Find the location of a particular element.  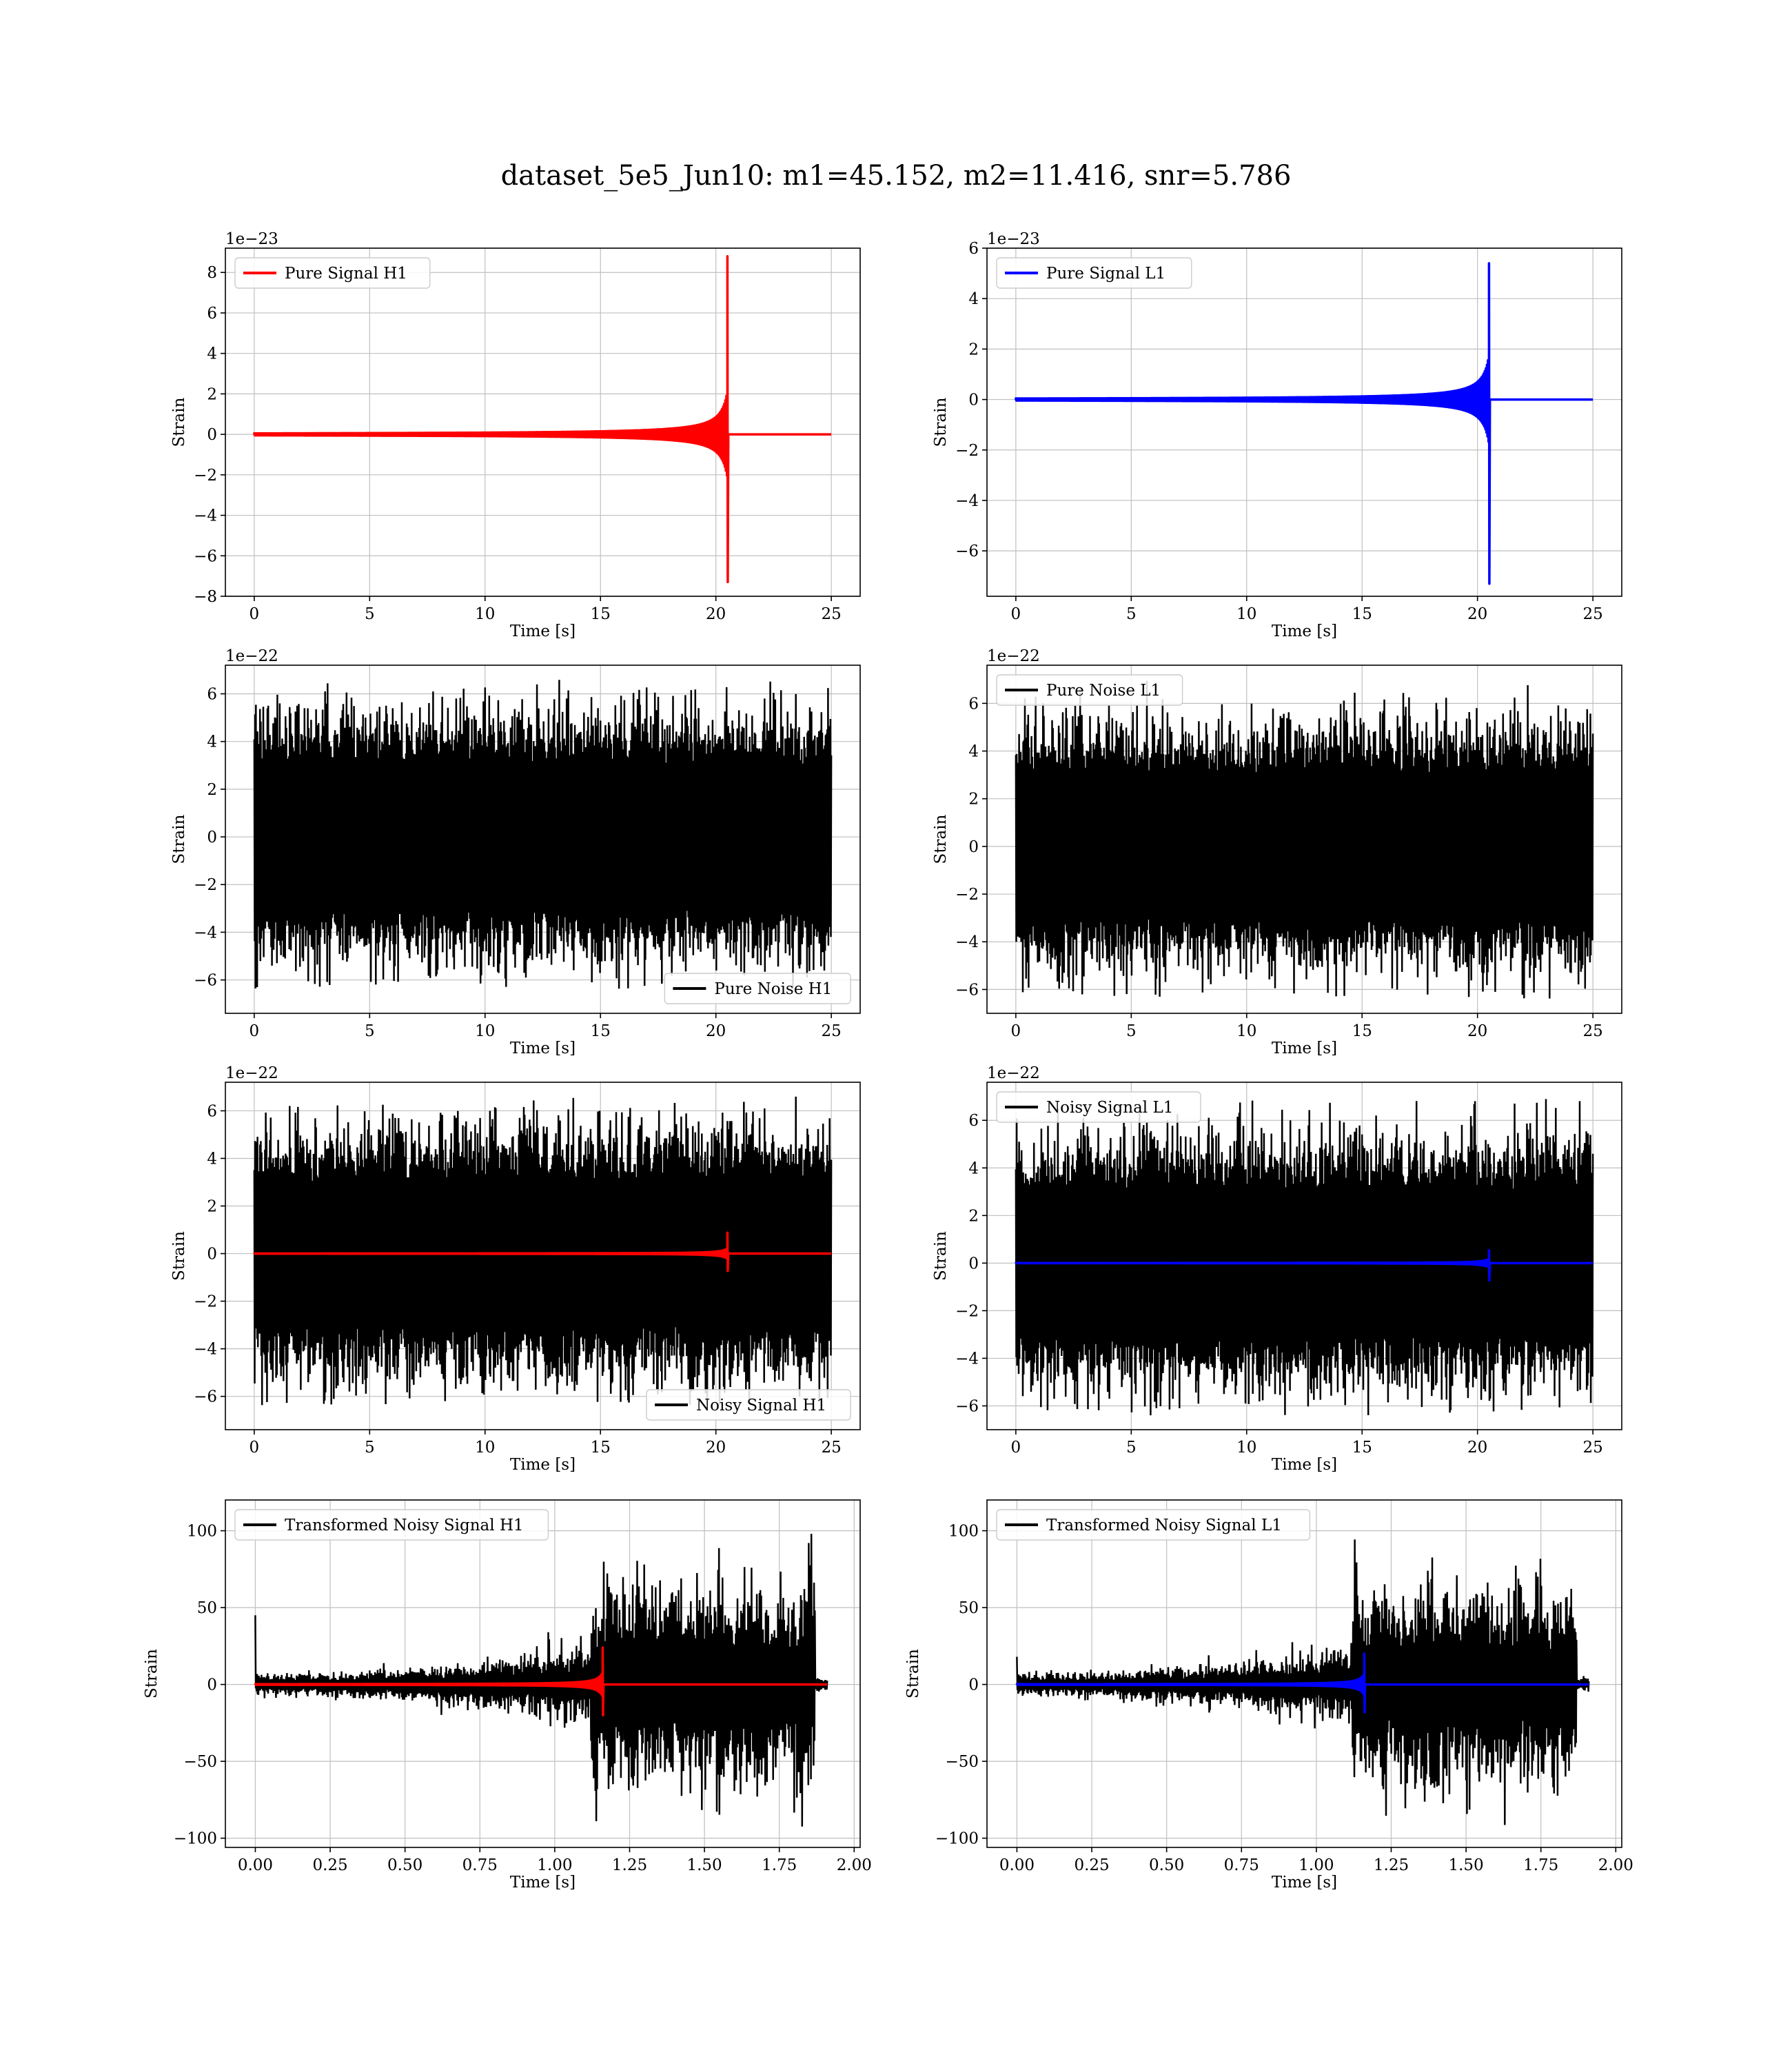

legend-label: Transformed Noisy Signal H1 is located at coordinates (404, 1526).